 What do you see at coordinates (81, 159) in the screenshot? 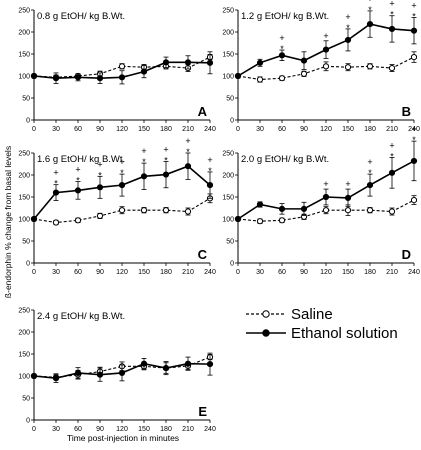
I see `panel-title: 1.6 g EtOH/ kg B.Wt.` at bounding box center [81, 159].